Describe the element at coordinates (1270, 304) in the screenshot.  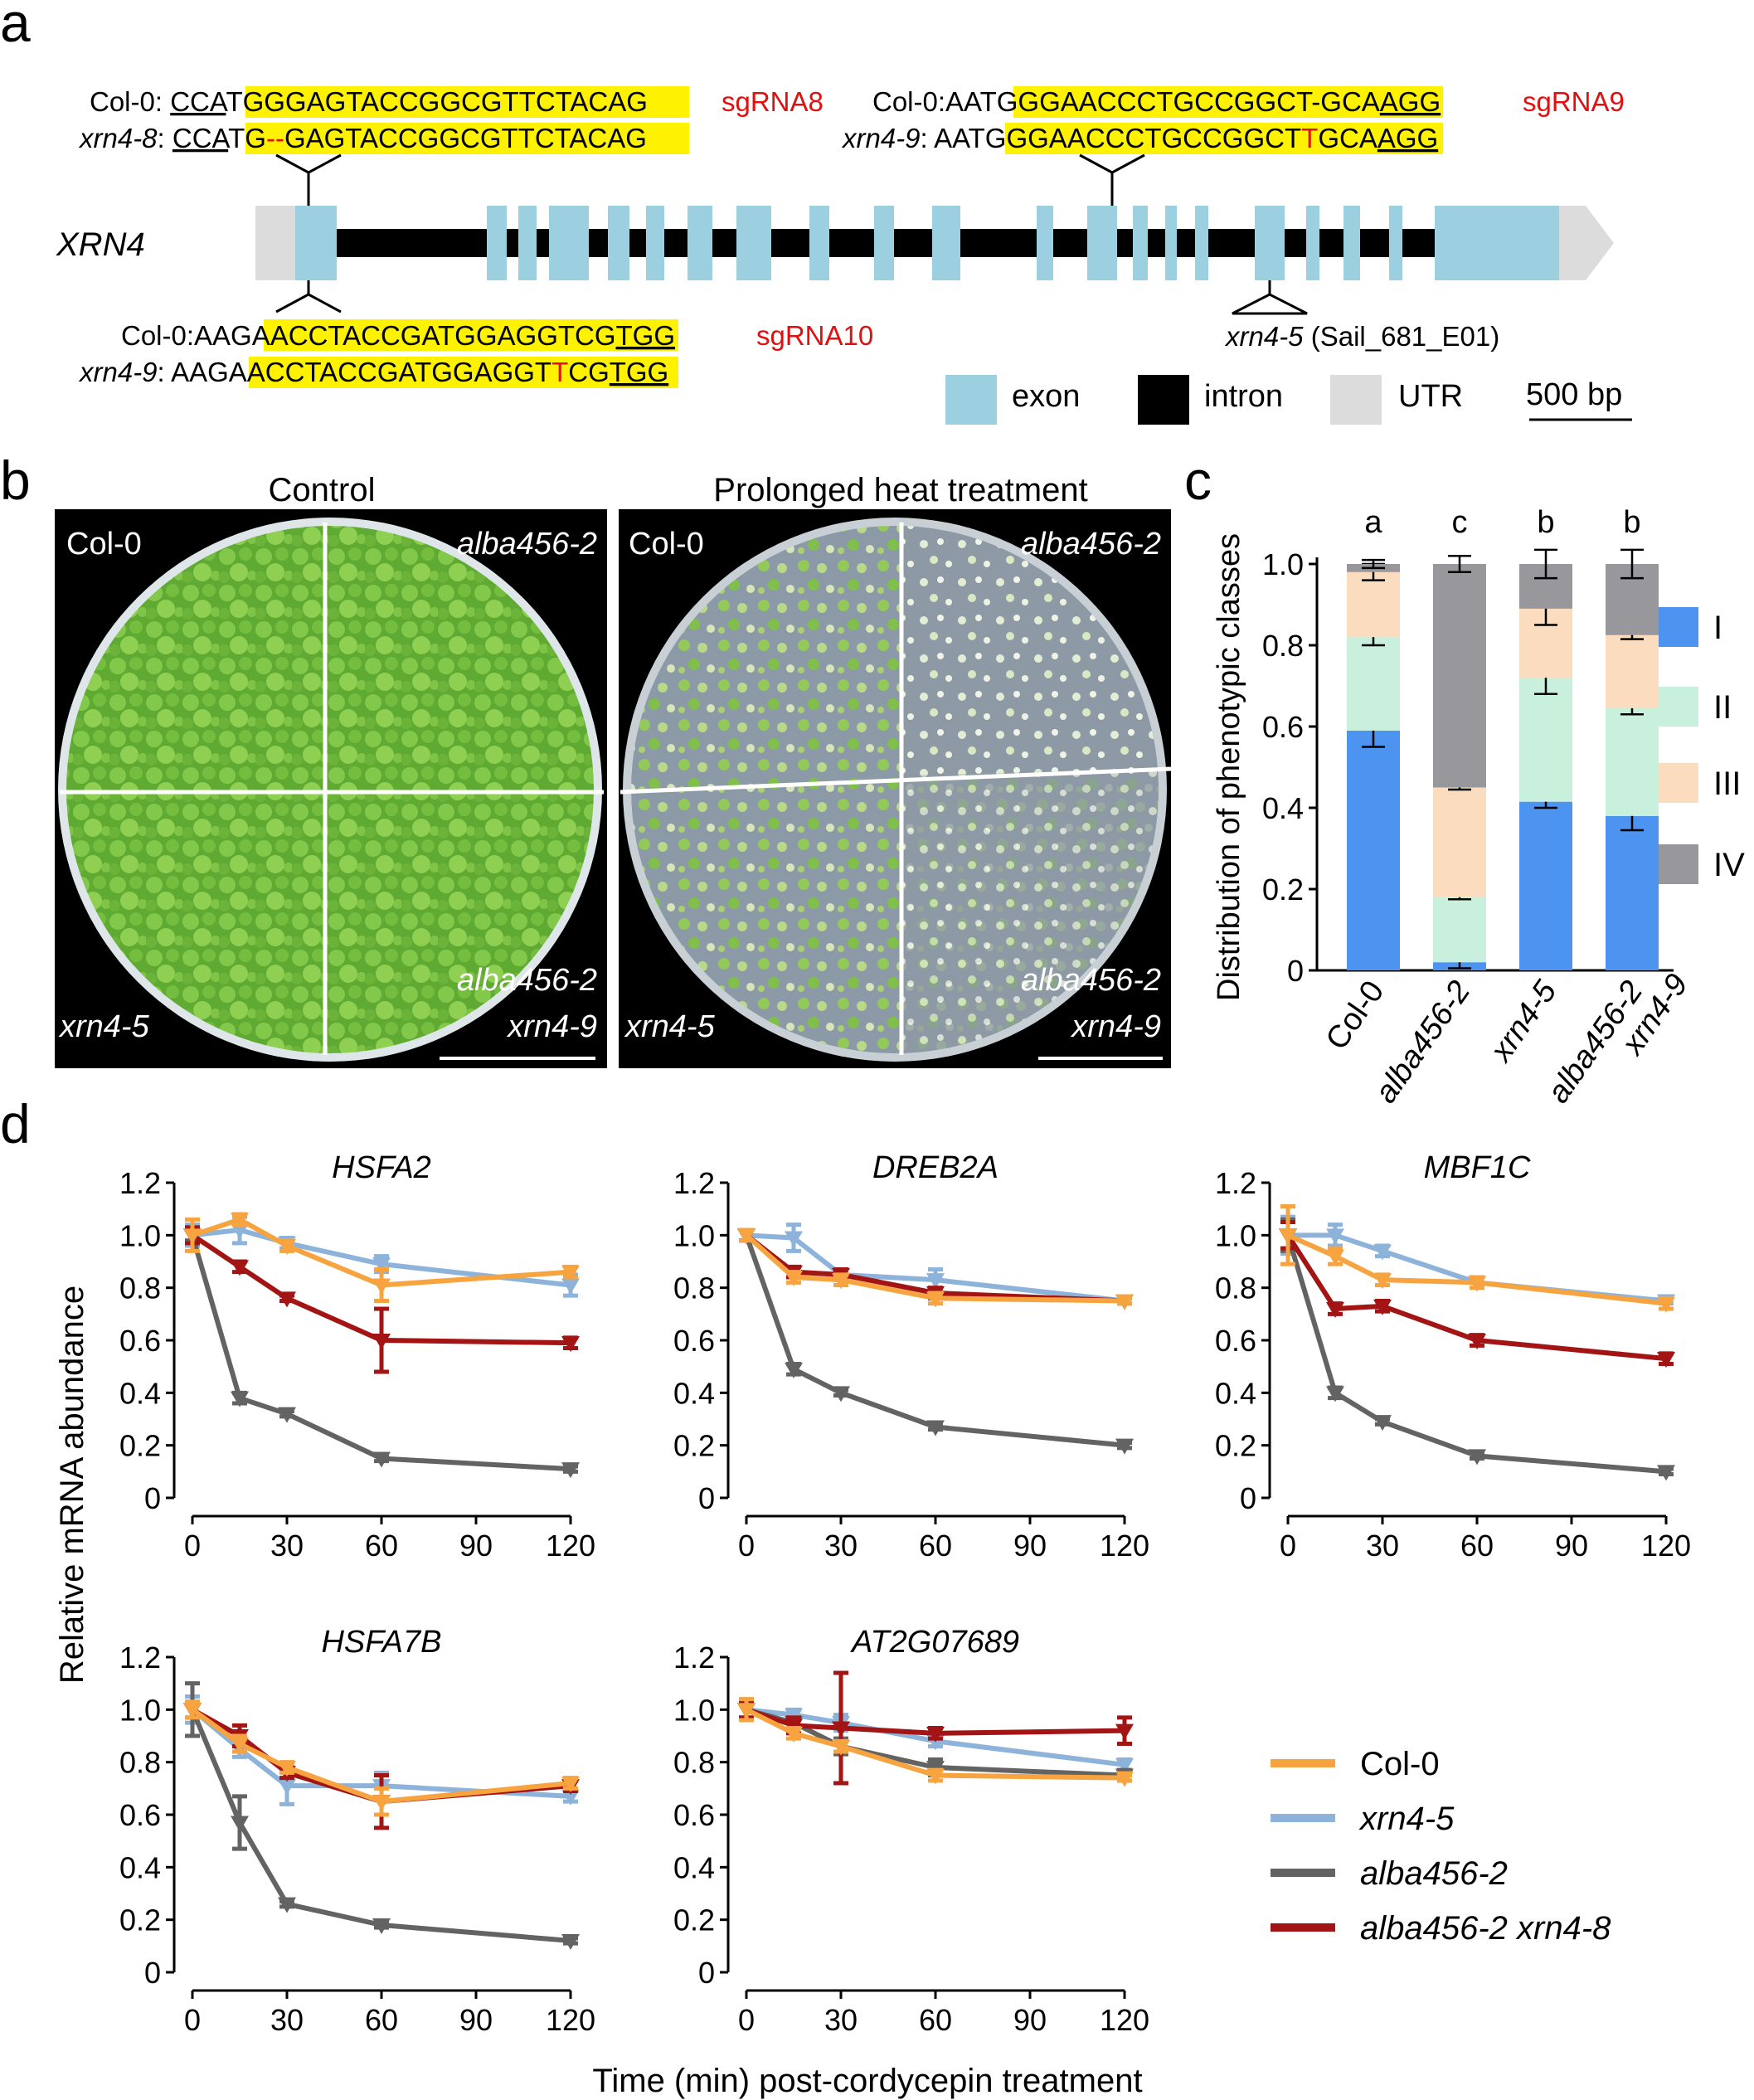
I see `tdna-insertion-marker` at that location.